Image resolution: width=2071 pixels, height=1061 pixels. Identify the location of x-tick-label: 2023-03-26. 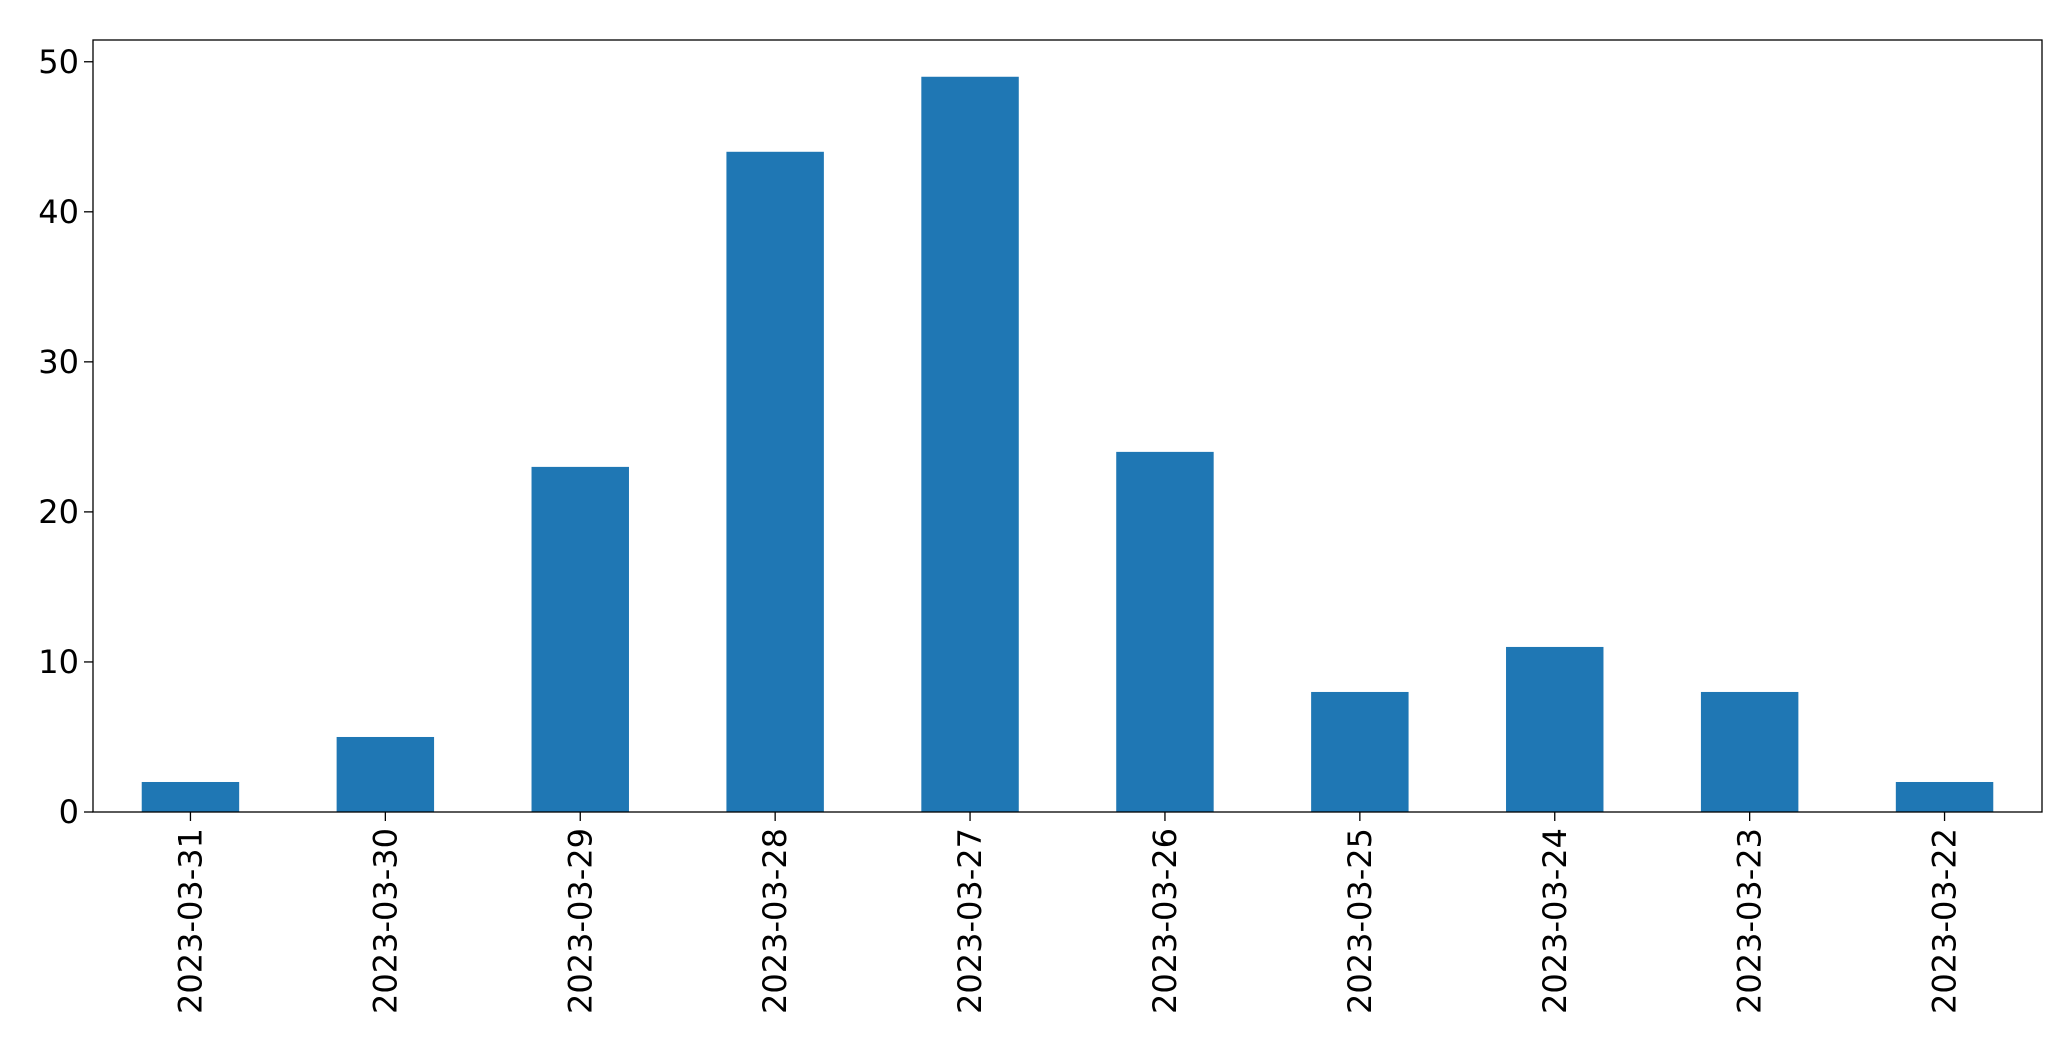
(1165, 921).